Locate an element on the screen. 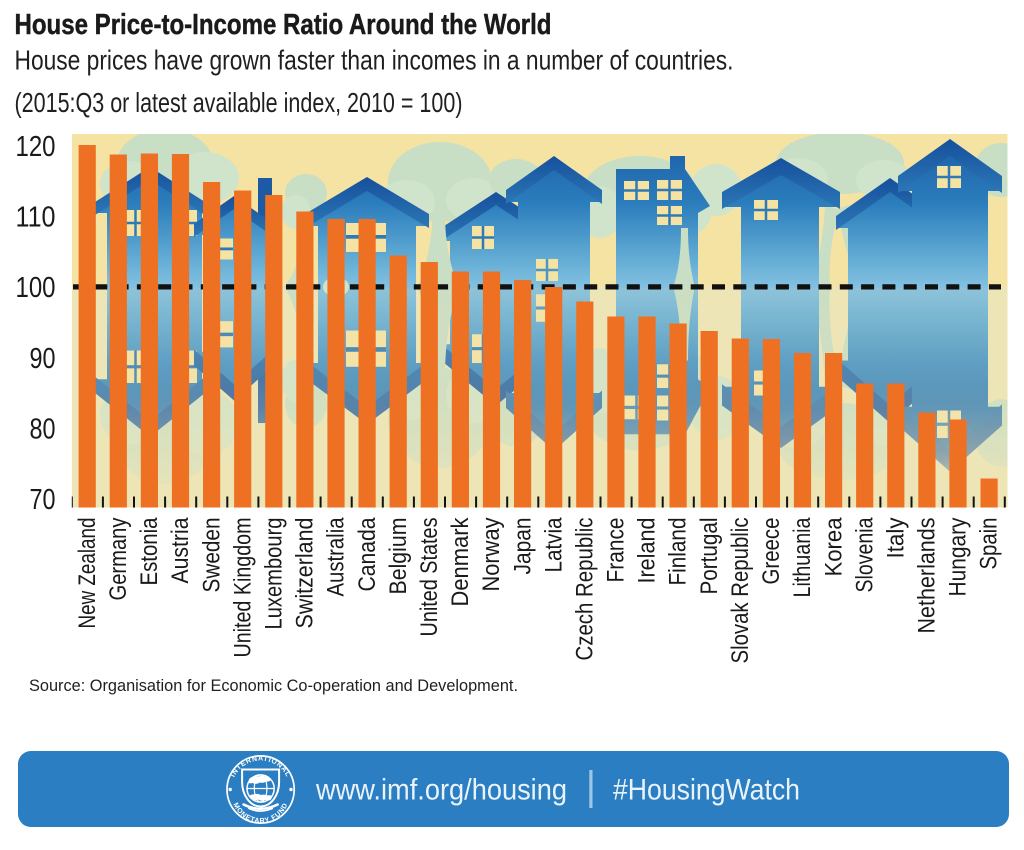 The height and width of the screenshot is (850, 1024). svg-text: Lithuania is located at coordinates (802, 557).